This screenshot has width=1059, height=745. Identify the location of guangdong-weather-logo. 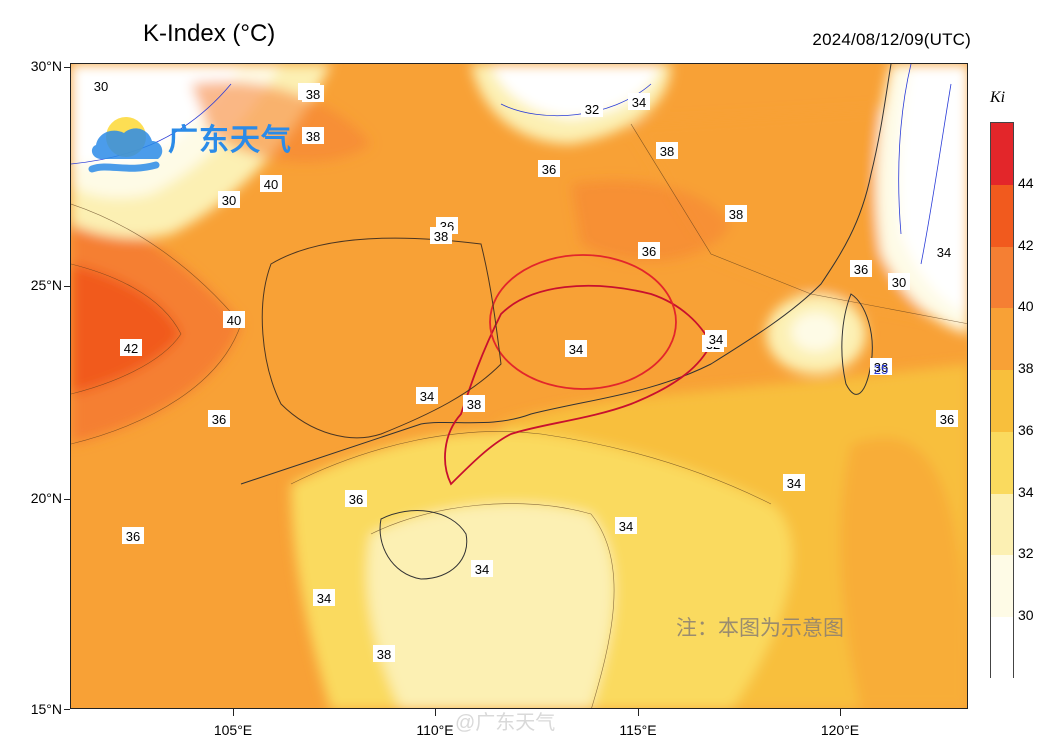
(193, 142).